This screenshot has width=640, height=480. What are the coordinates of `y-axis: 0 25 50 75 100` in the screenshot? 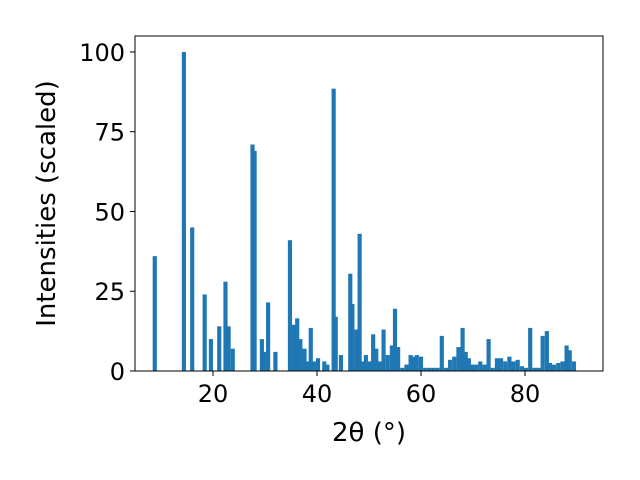 It's located at (107, 212).